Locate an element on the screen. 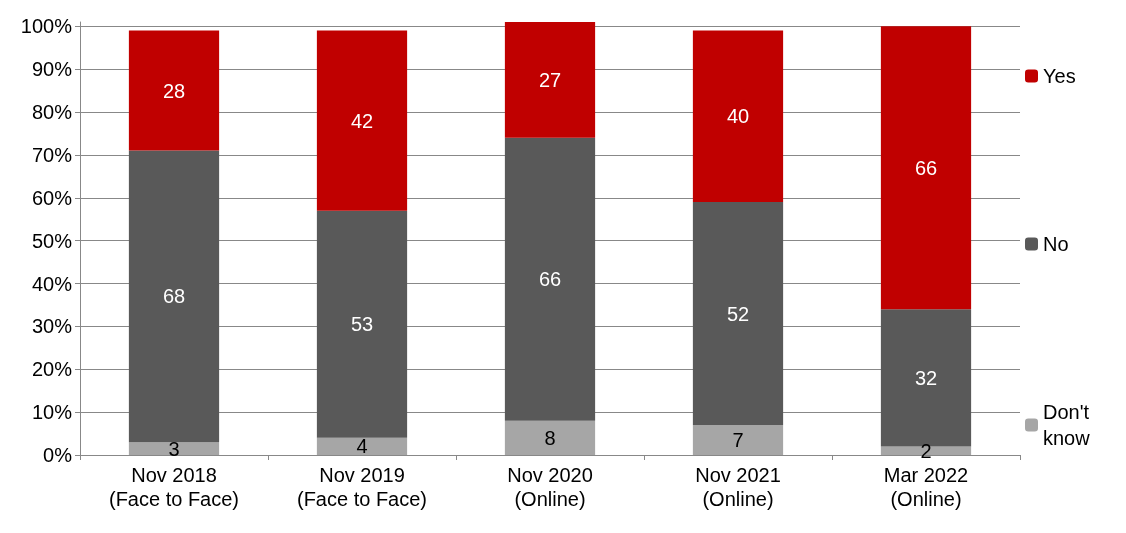 The image size is (1126, 533). data-label: 42 is located at coordinates (362, 120).